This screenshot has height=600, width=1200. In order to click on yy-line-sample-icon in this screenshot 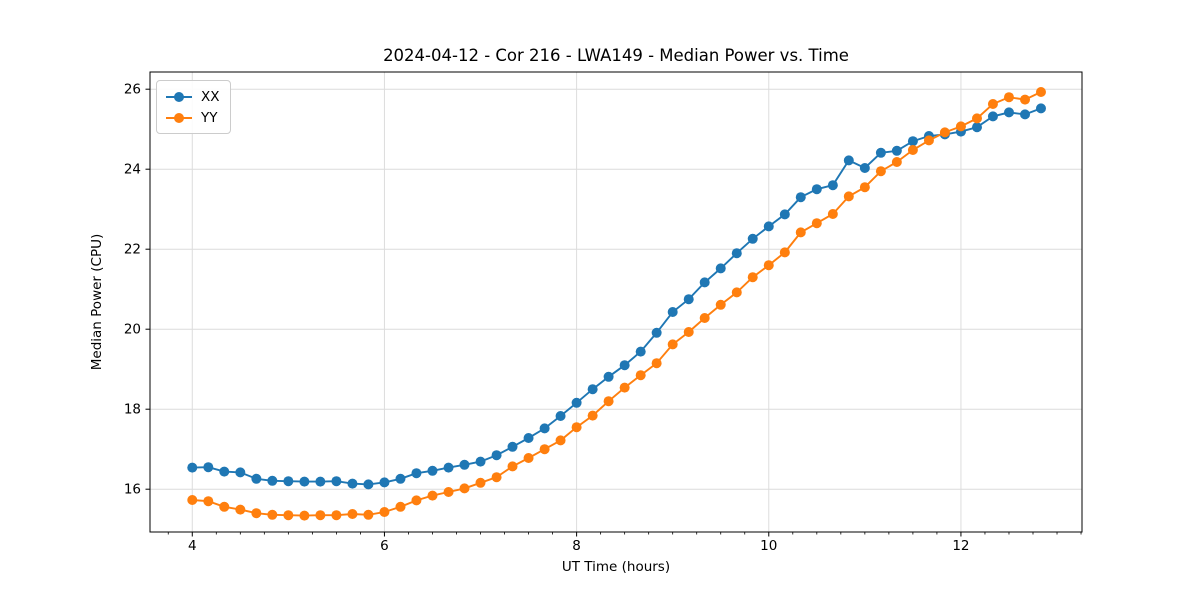, I will do `click(179, 117)`.